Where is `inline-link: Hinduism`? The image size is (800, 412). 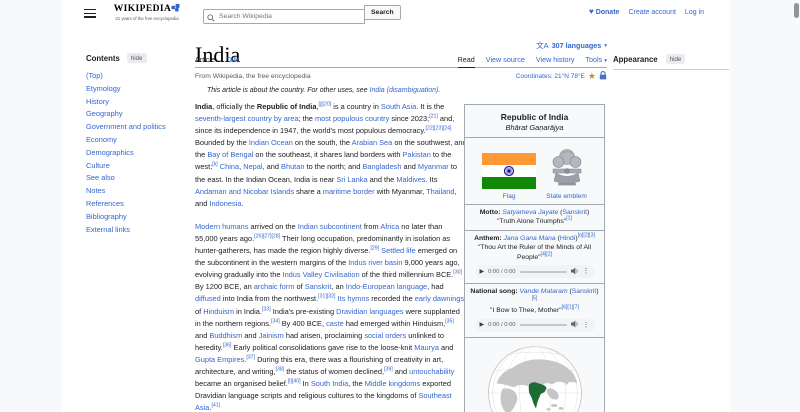 inline-link: Hinduism is located at coordinates (219, 311).